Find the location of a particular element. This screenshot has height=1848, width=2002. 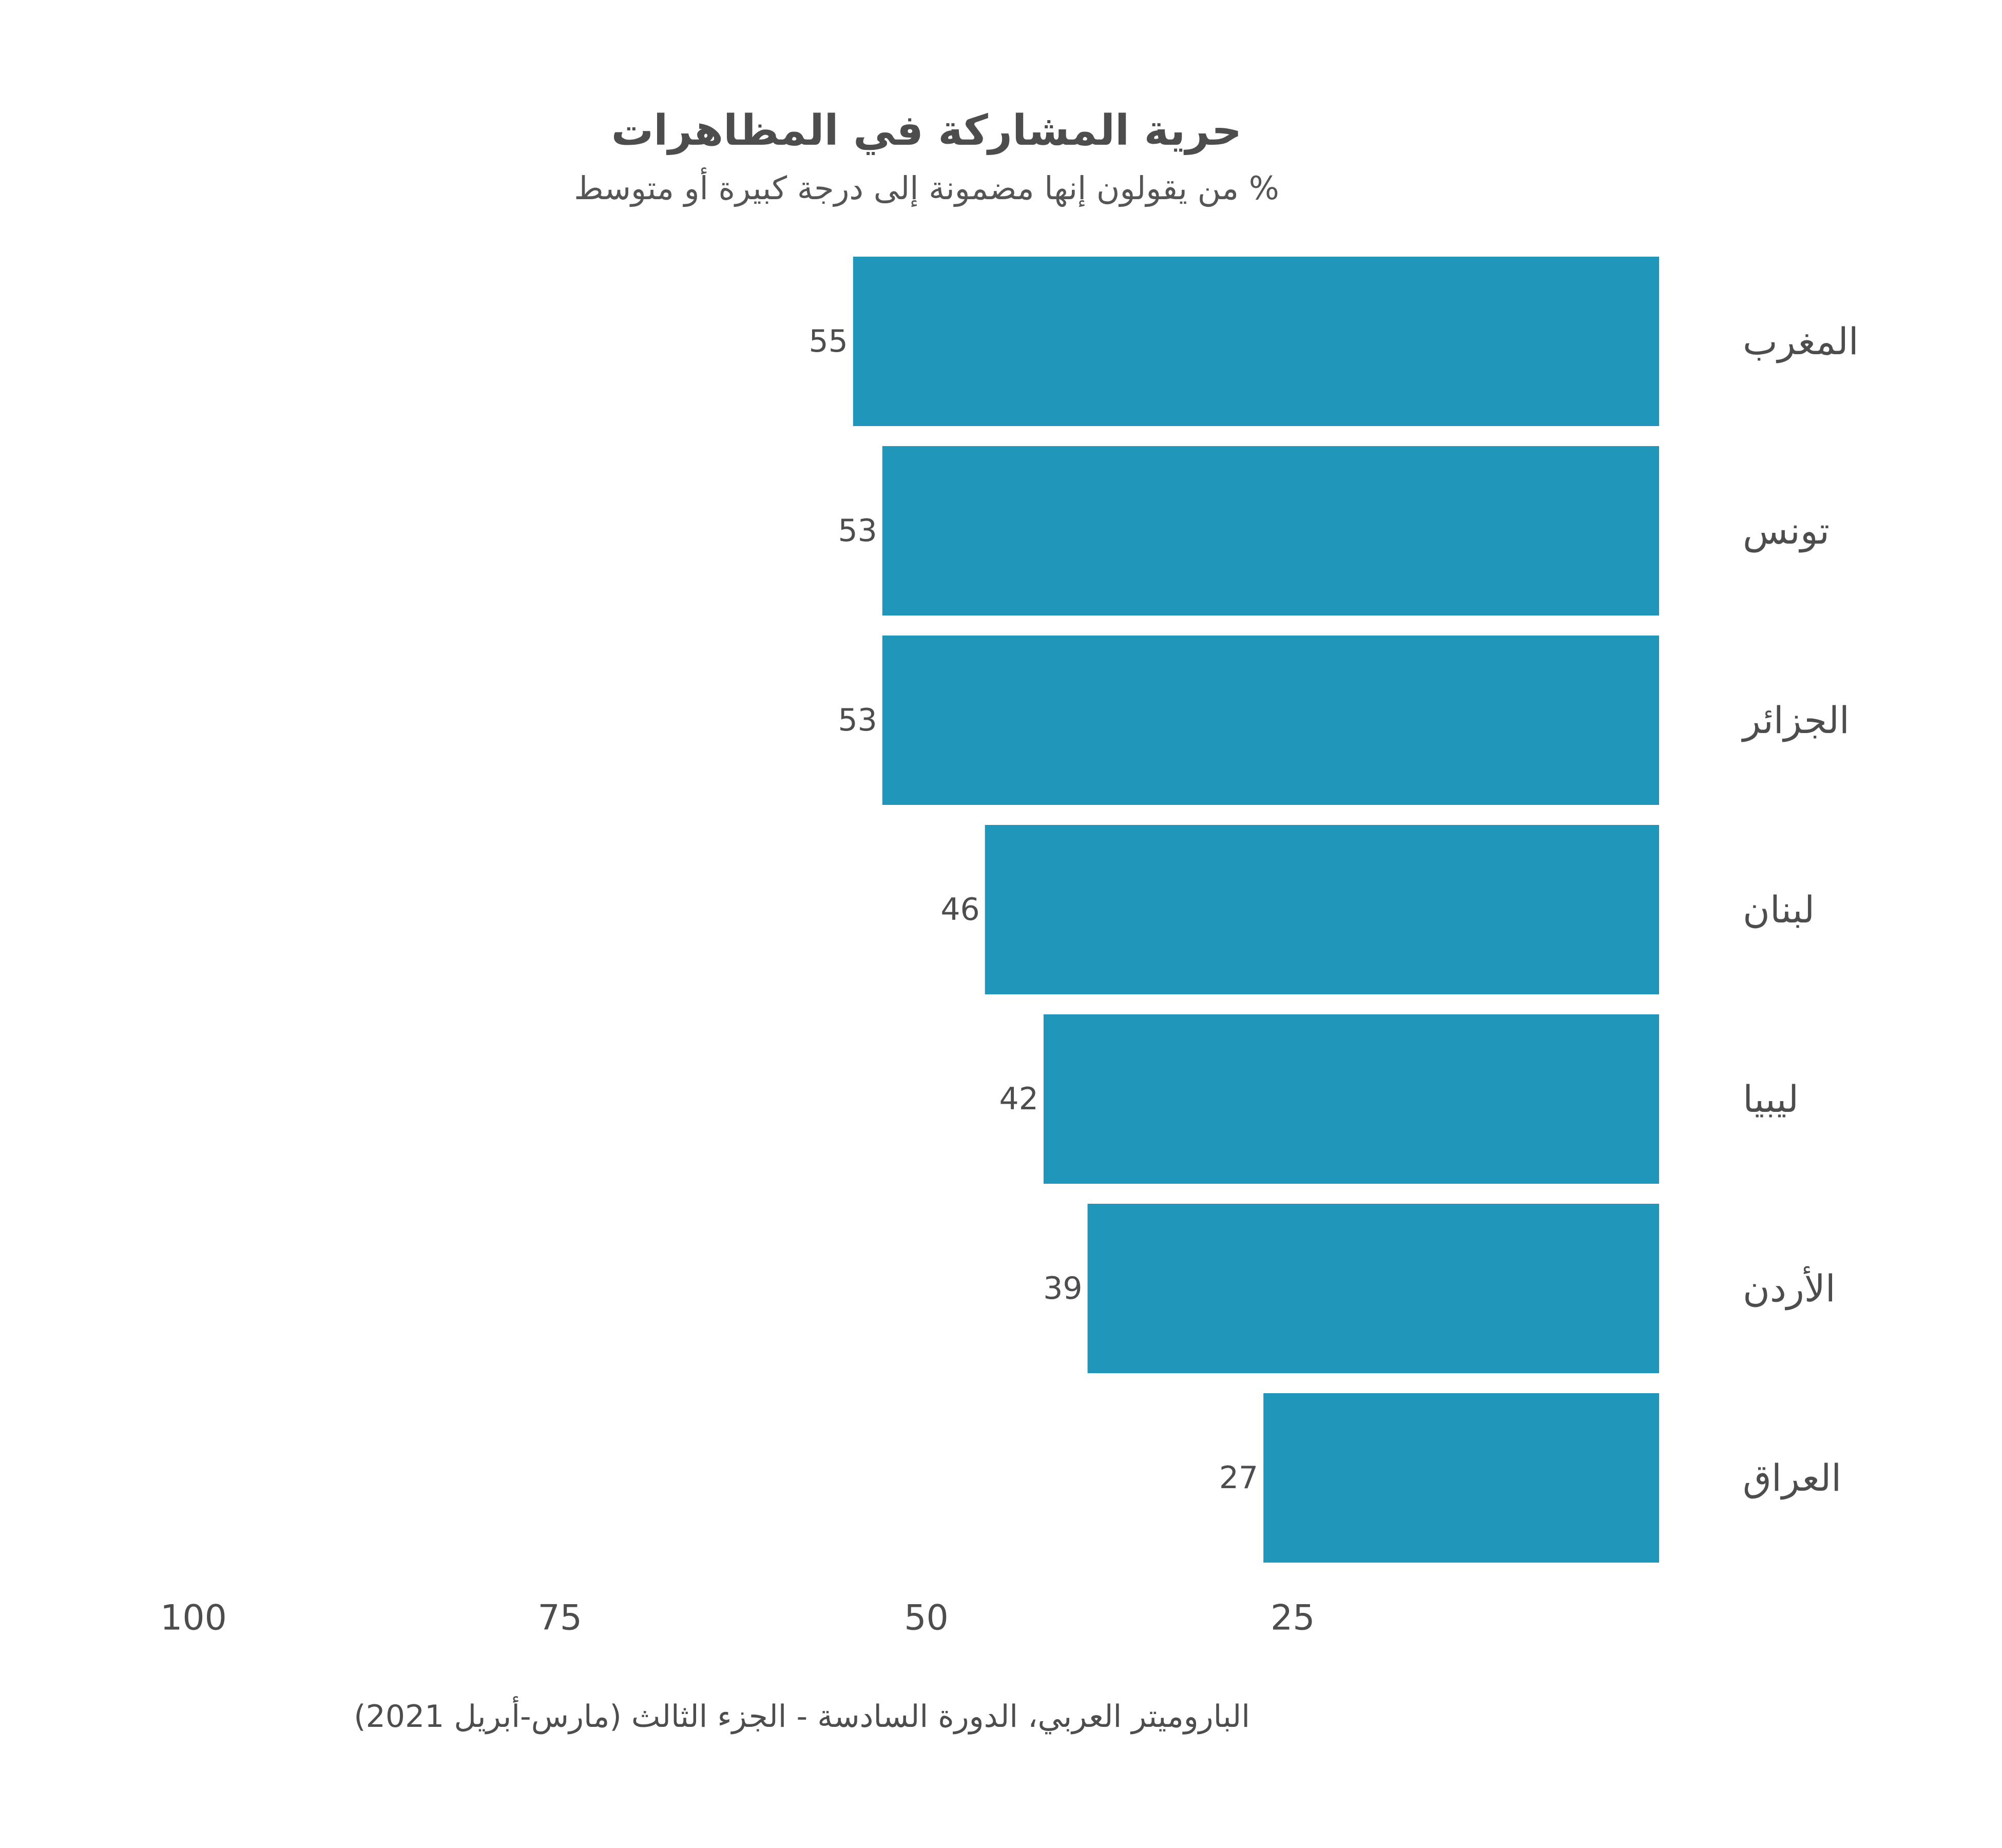

category-label: ليبيا is located at coordinates (1771, 1099).